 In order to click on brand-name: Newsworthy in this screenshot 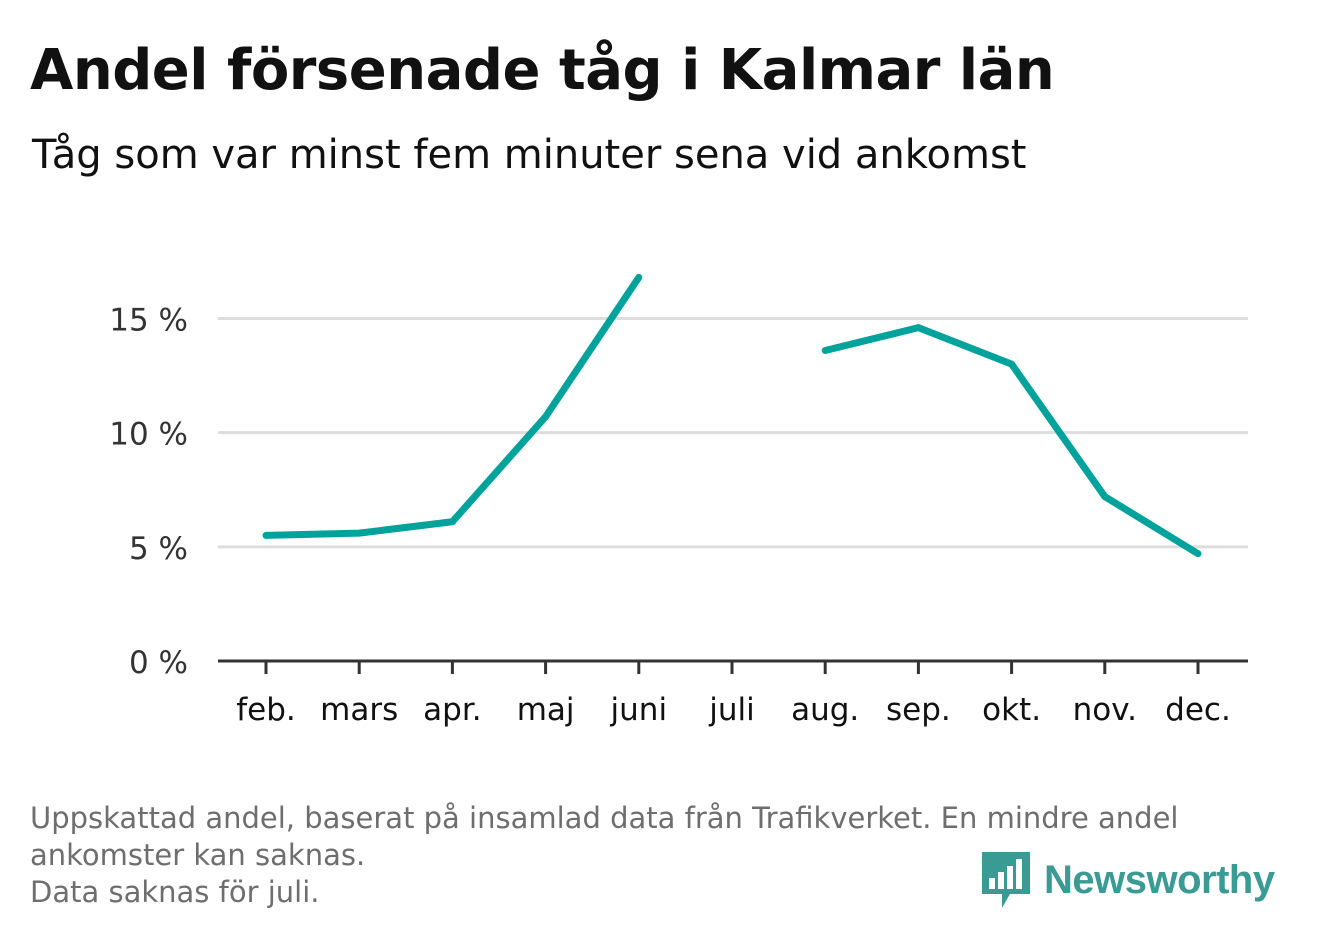, I will do `click(1159, 879)`.